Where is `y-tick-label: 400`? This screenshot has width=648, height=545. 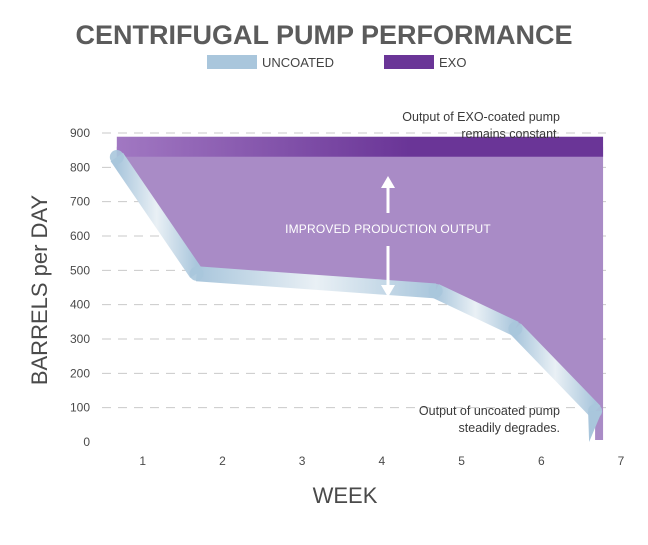
y-tick-label: 400 is located at coordinates (80, 305).